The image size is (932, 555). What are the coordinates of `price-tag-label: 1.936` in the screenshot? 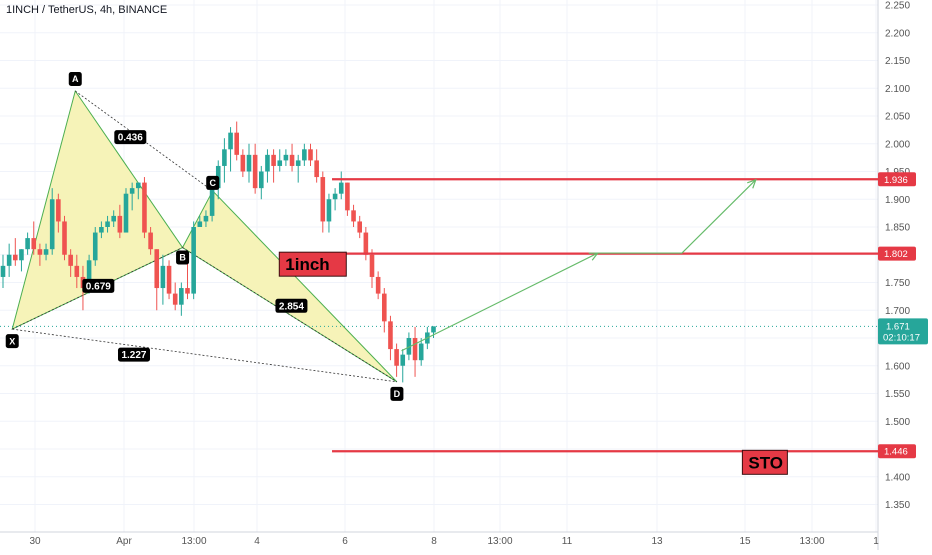 It's located at (896, 180).